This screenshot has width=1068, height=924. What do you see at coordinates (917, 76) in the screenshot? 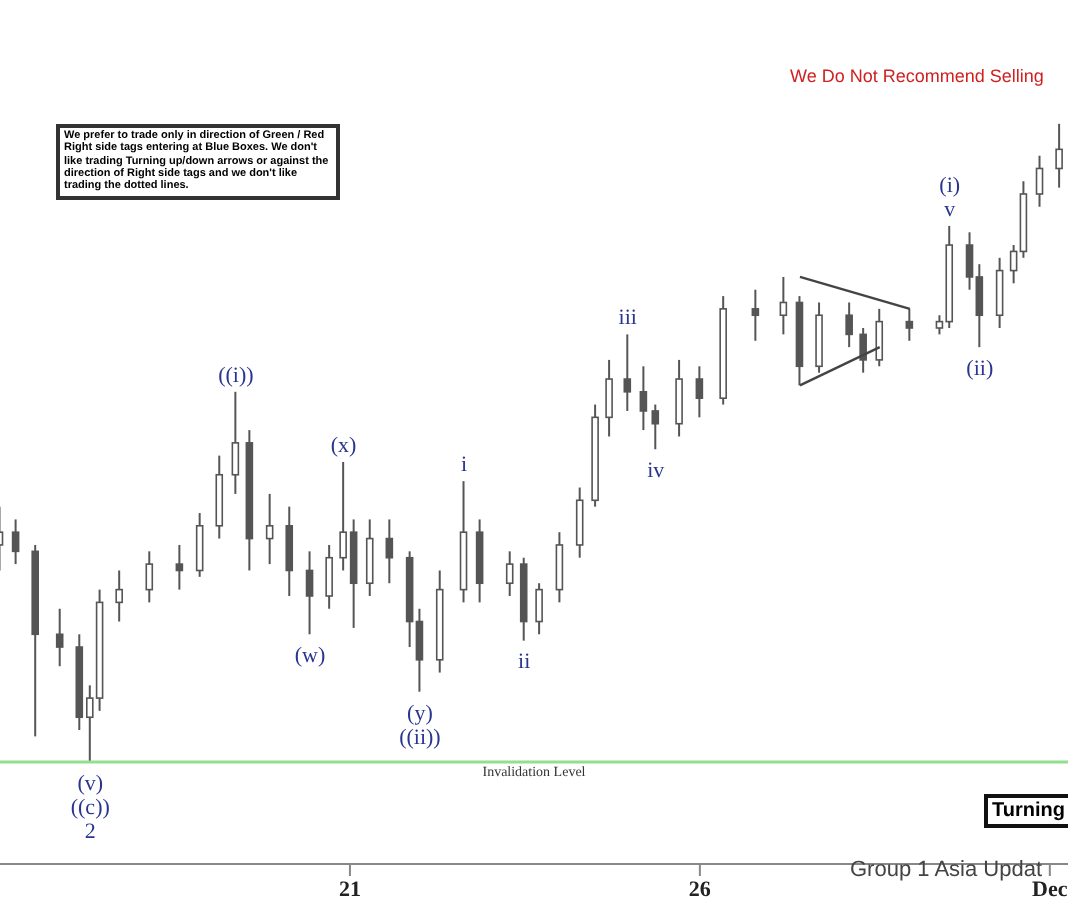
I see `text: We Do Not Recommend Selling` at bounding box center [917, 76].